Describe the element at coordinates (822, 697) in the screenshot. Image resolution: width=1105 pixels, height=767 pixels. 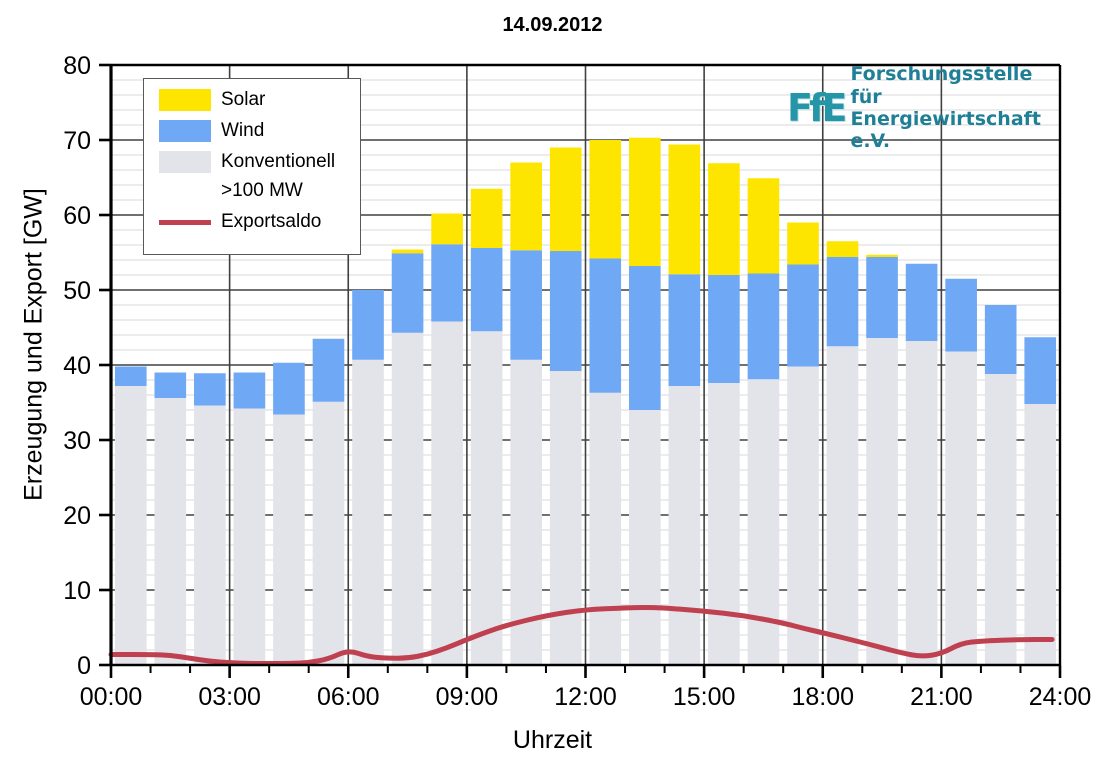
I see `svg-text: 18:00` at that location.